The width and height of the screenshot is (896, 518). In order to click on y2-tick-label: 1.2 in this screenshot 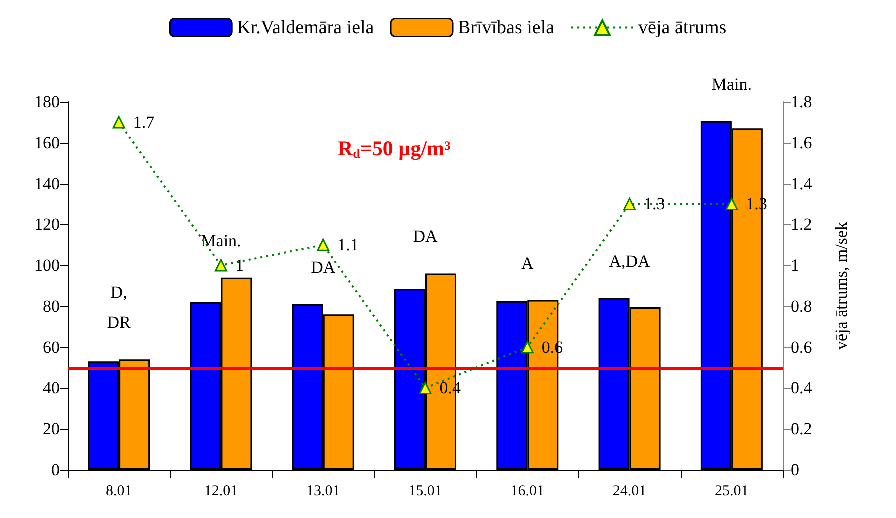, I will do `click(801, 224)`.